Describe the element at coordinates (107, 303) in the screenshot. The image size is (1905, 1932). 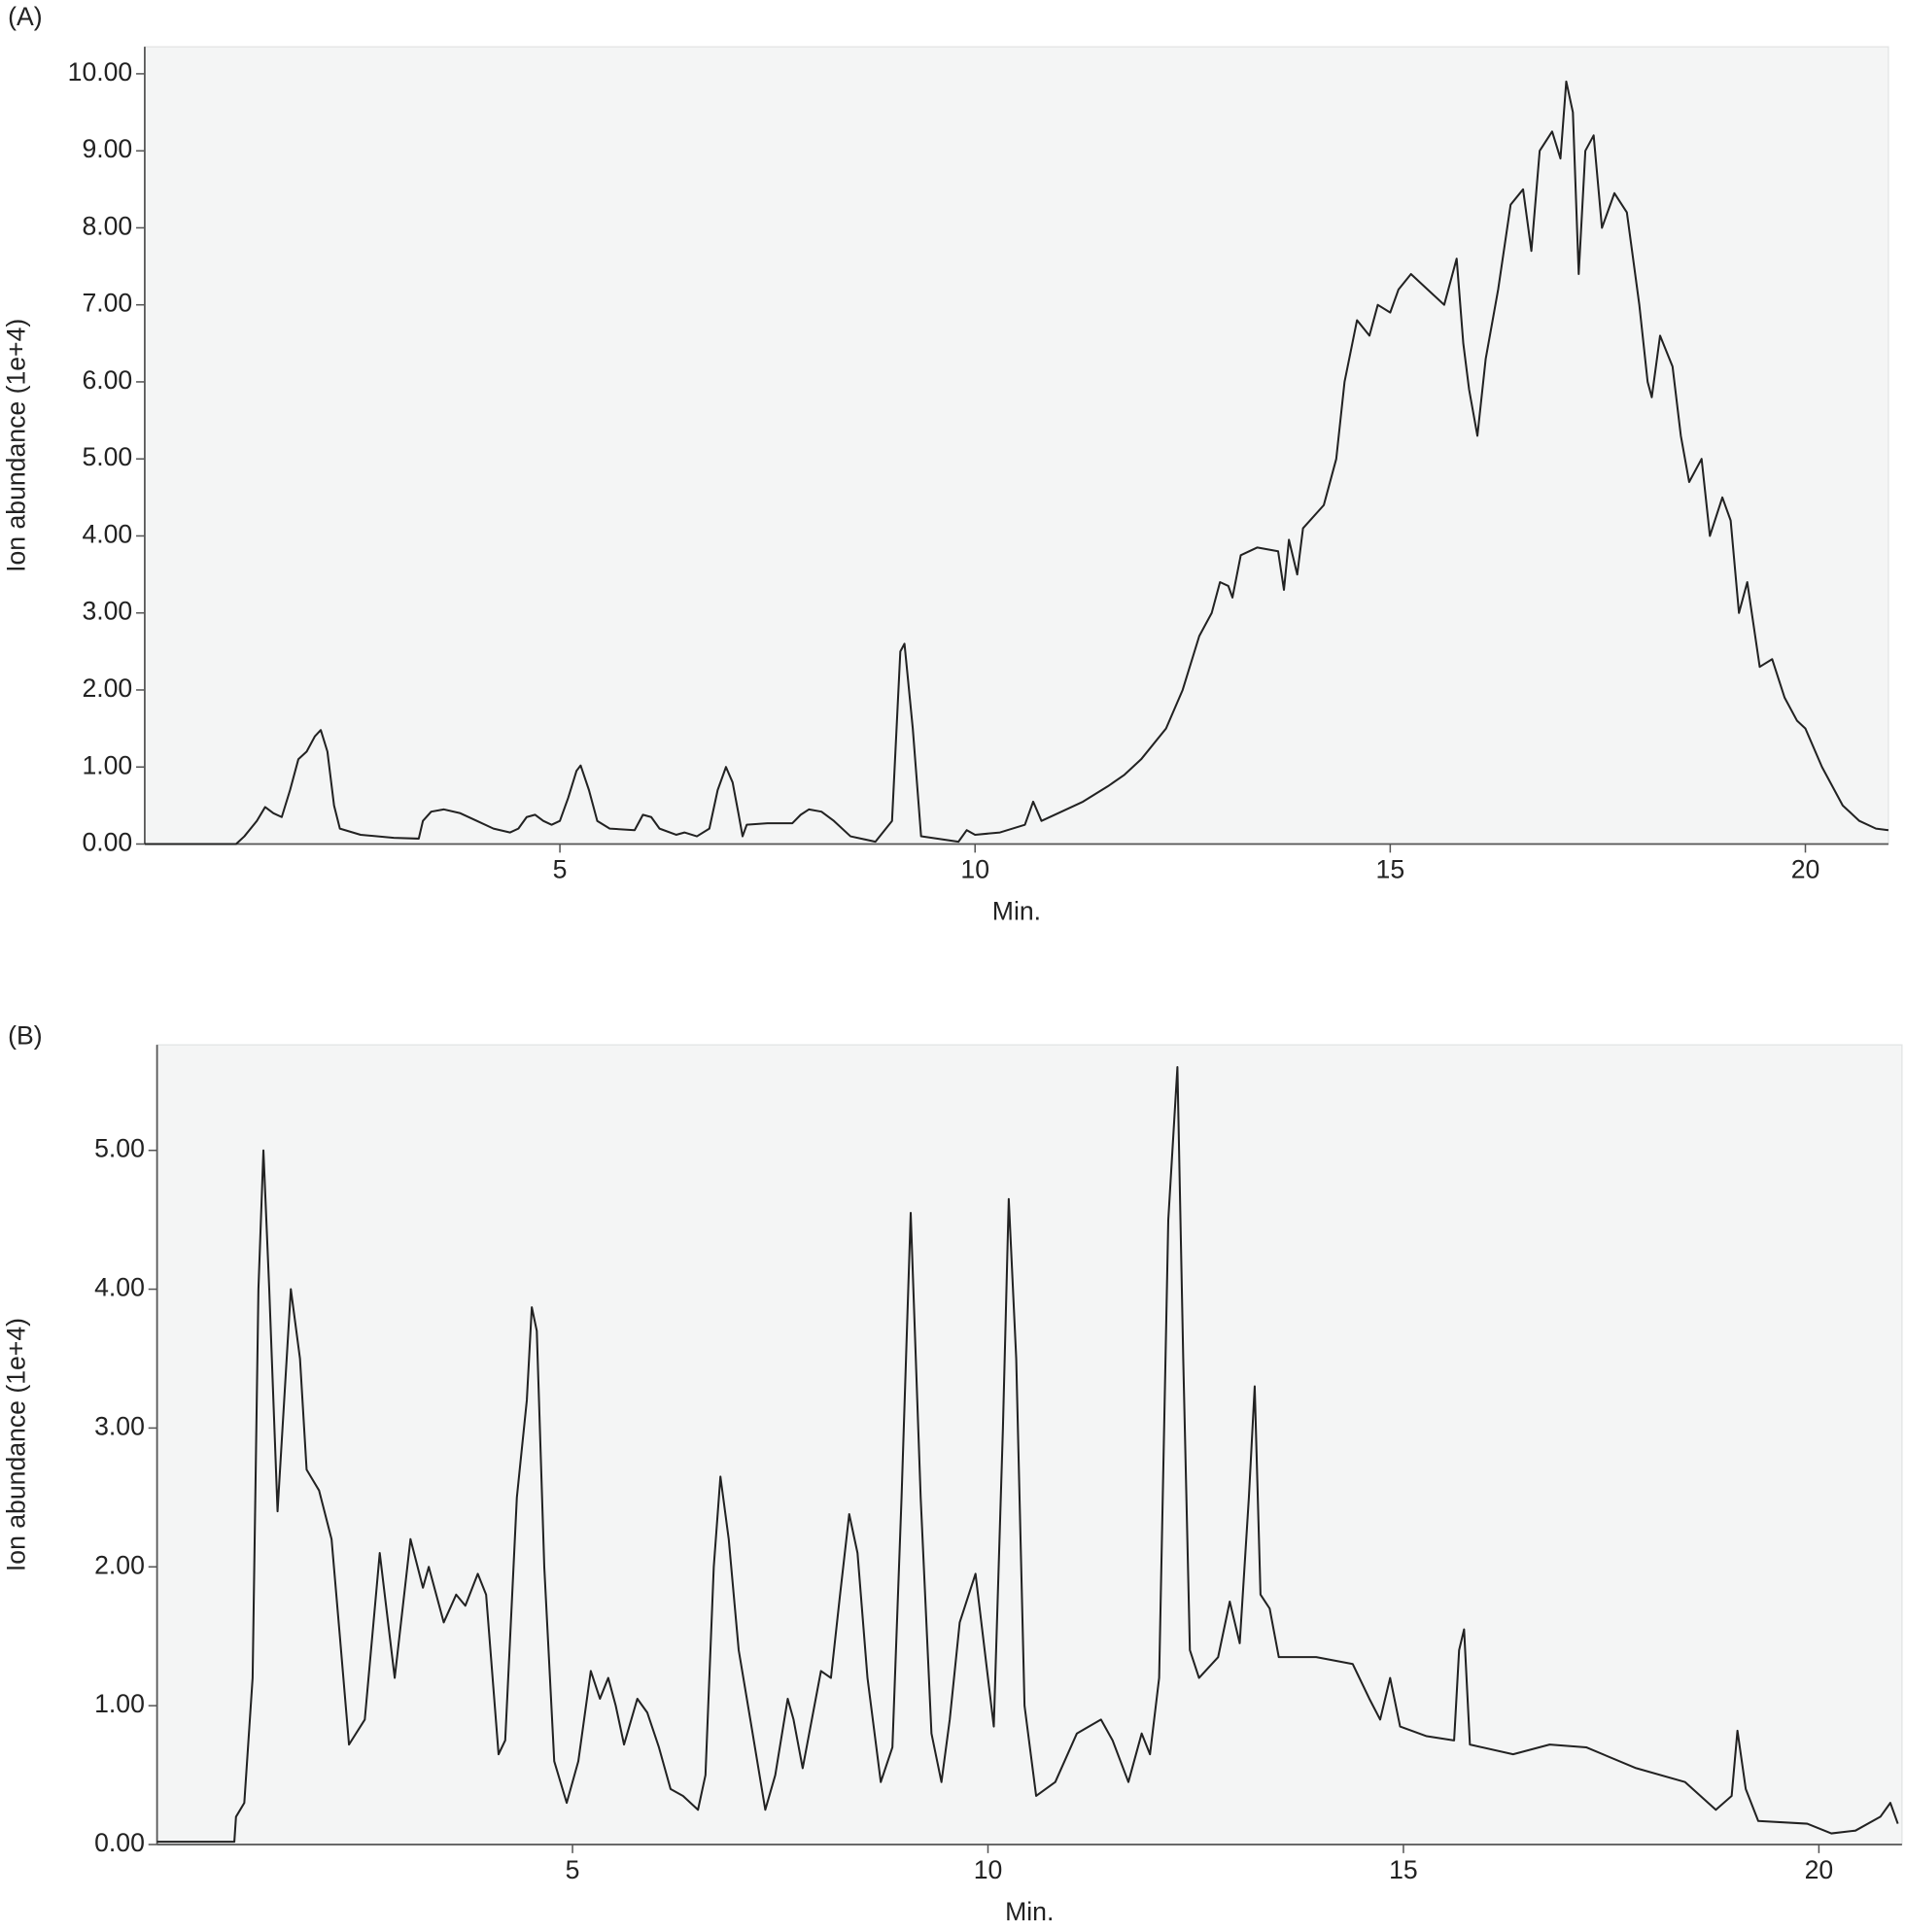
I see `y-tick-label: 7.00` at that location.